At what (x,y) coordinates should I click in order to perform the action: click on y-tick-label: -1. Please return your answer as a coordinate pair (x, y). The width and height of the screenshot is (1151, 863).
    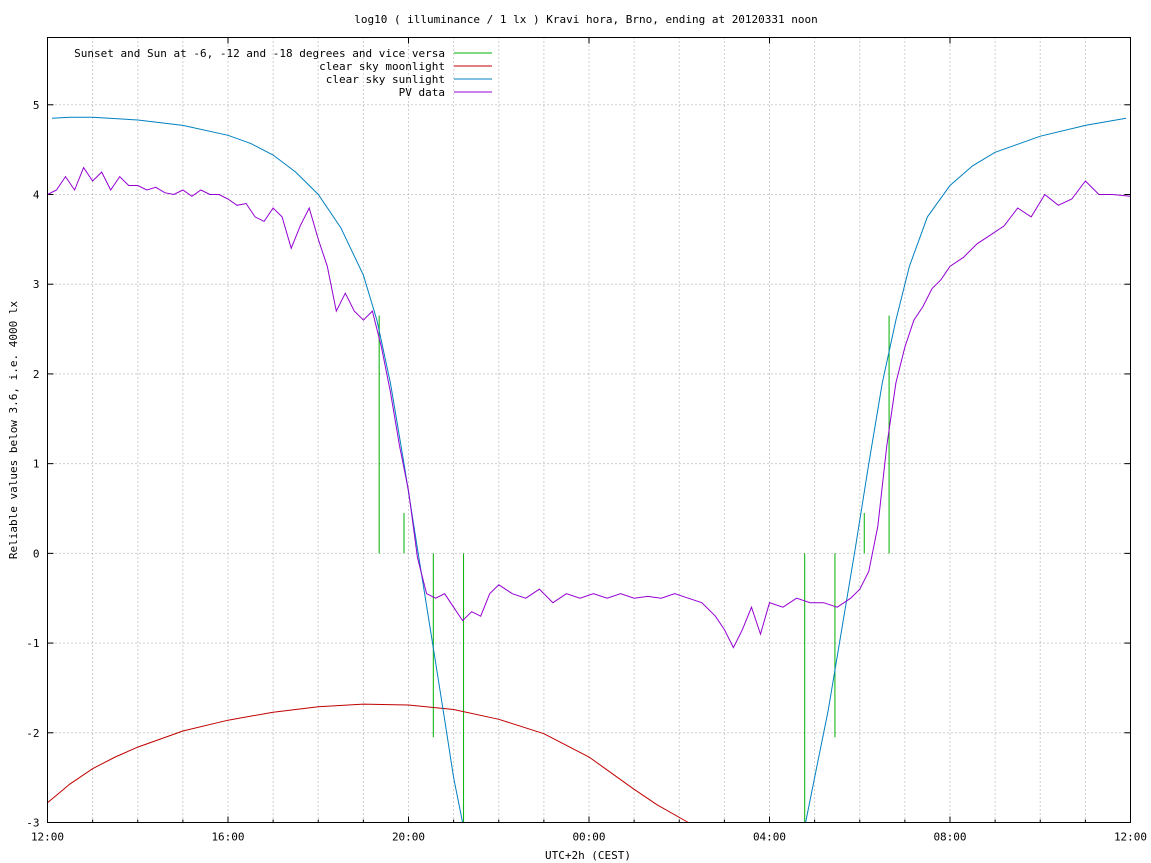
    Looking at the image, I should click on (32, 643).